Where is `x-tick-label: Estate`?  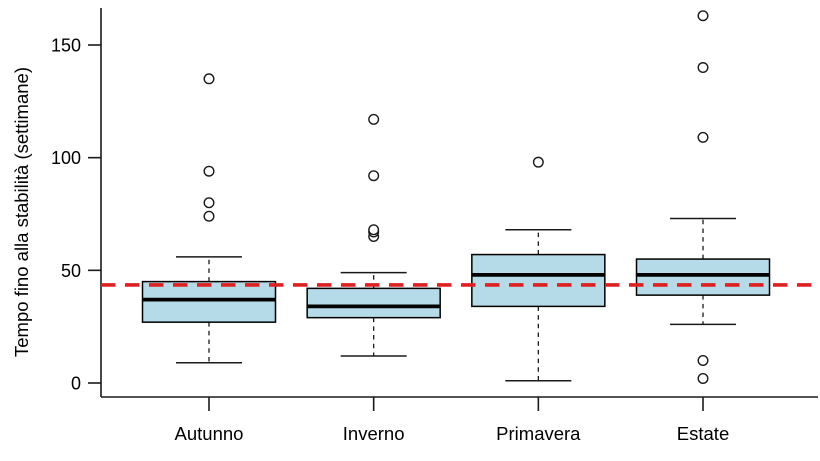 x-tick-label: Estate is located at coordinates (703, 433).